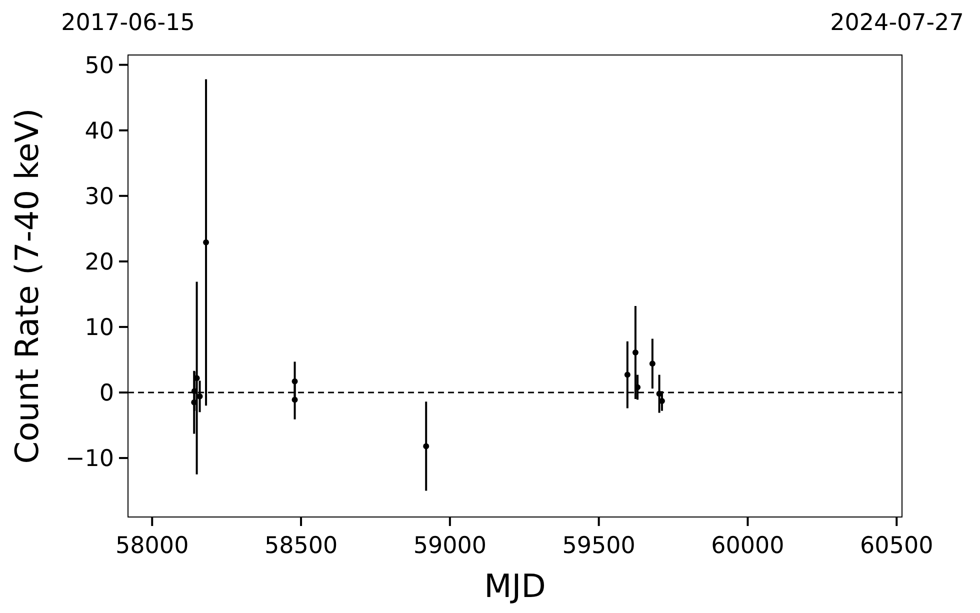 The height and width of the screenshot is (613, 980). Describe the element at coordinates (897, 23) in the screenshot. I see `x2-tick-label: 2024-07-27` at that location.